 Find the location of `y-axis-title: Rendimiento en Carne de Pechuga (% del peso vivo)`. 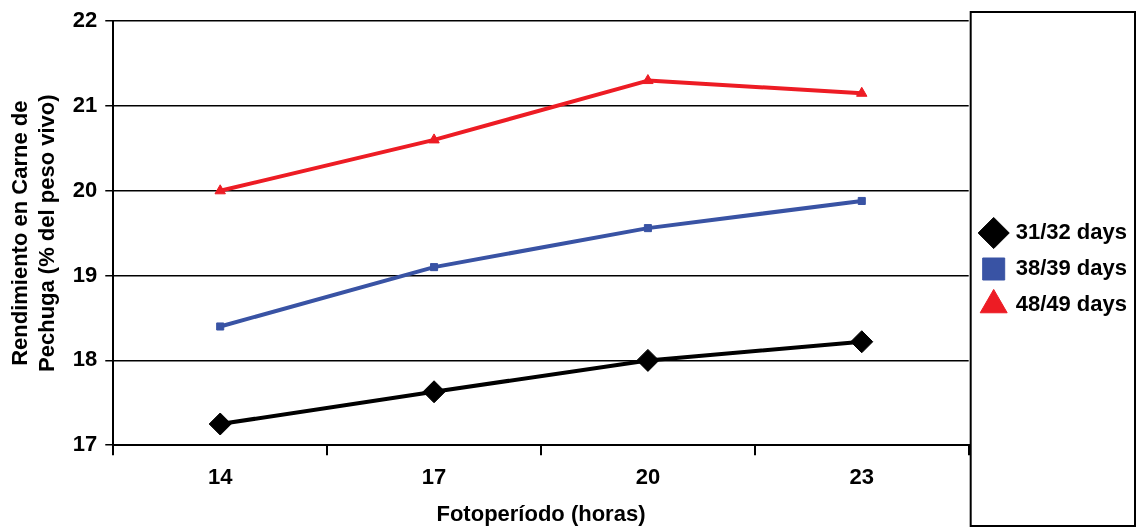

y-axis-title: Rendimiento en Carne de Pechuga (% del peso vivo) is located at coordinates (33, 233).